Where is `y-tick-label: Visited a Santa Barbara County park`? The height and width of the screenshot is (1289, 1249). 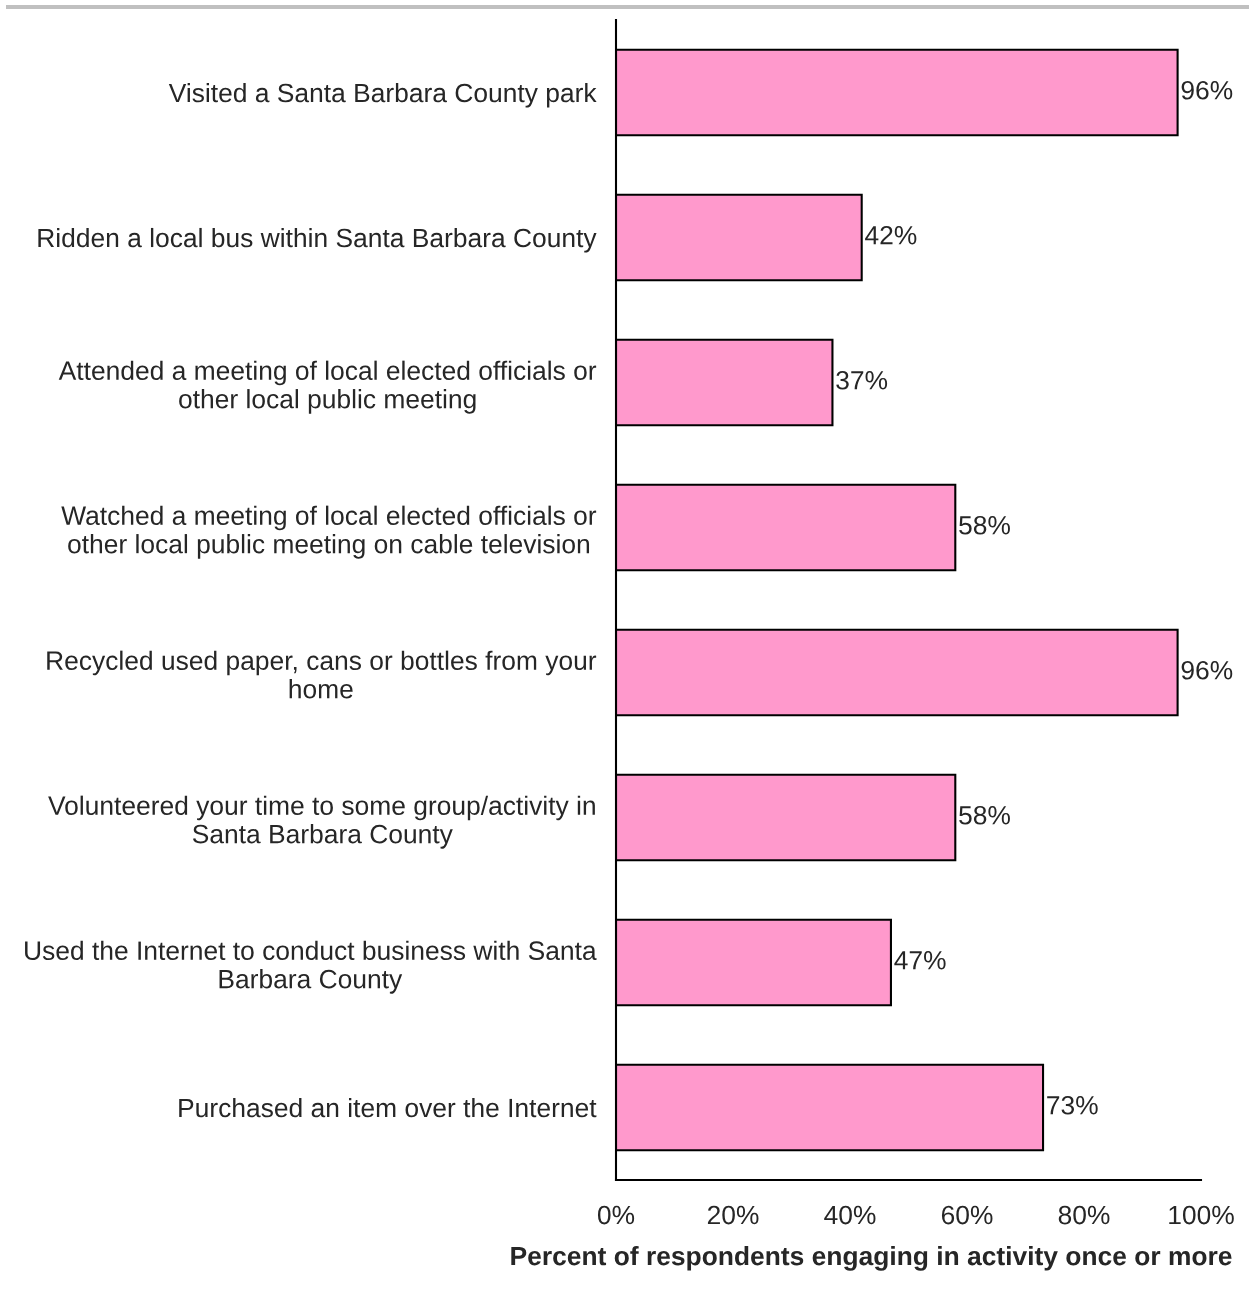
y-tick-label: Visited a Santa Barbara County park is located at coordinates (382, 95).